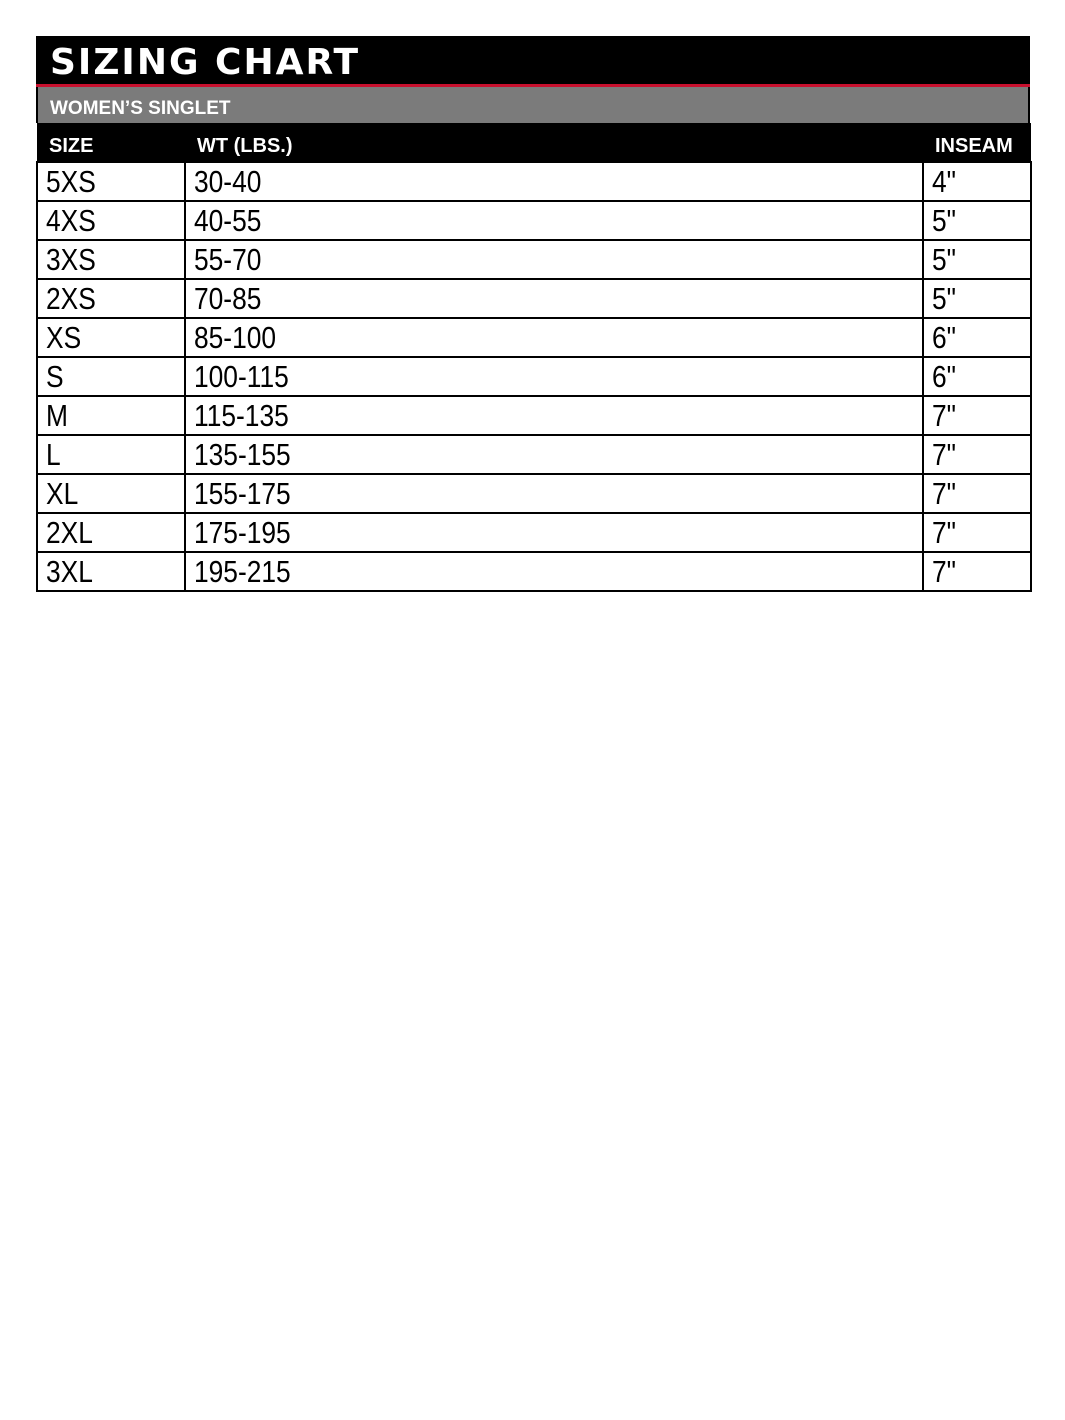  What do you see at coordinates (554, 337) in the screenshot?
I see `weight-cell: 85-100` at bounding box center [554, 337].